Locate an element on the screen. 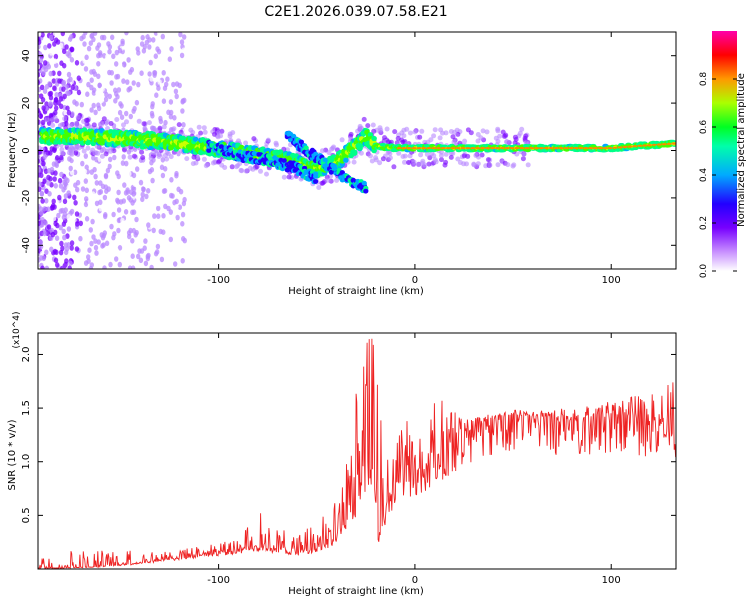 This screenshot has width=750, height=600. spectral-band-point is located at coordinates (346, 160).